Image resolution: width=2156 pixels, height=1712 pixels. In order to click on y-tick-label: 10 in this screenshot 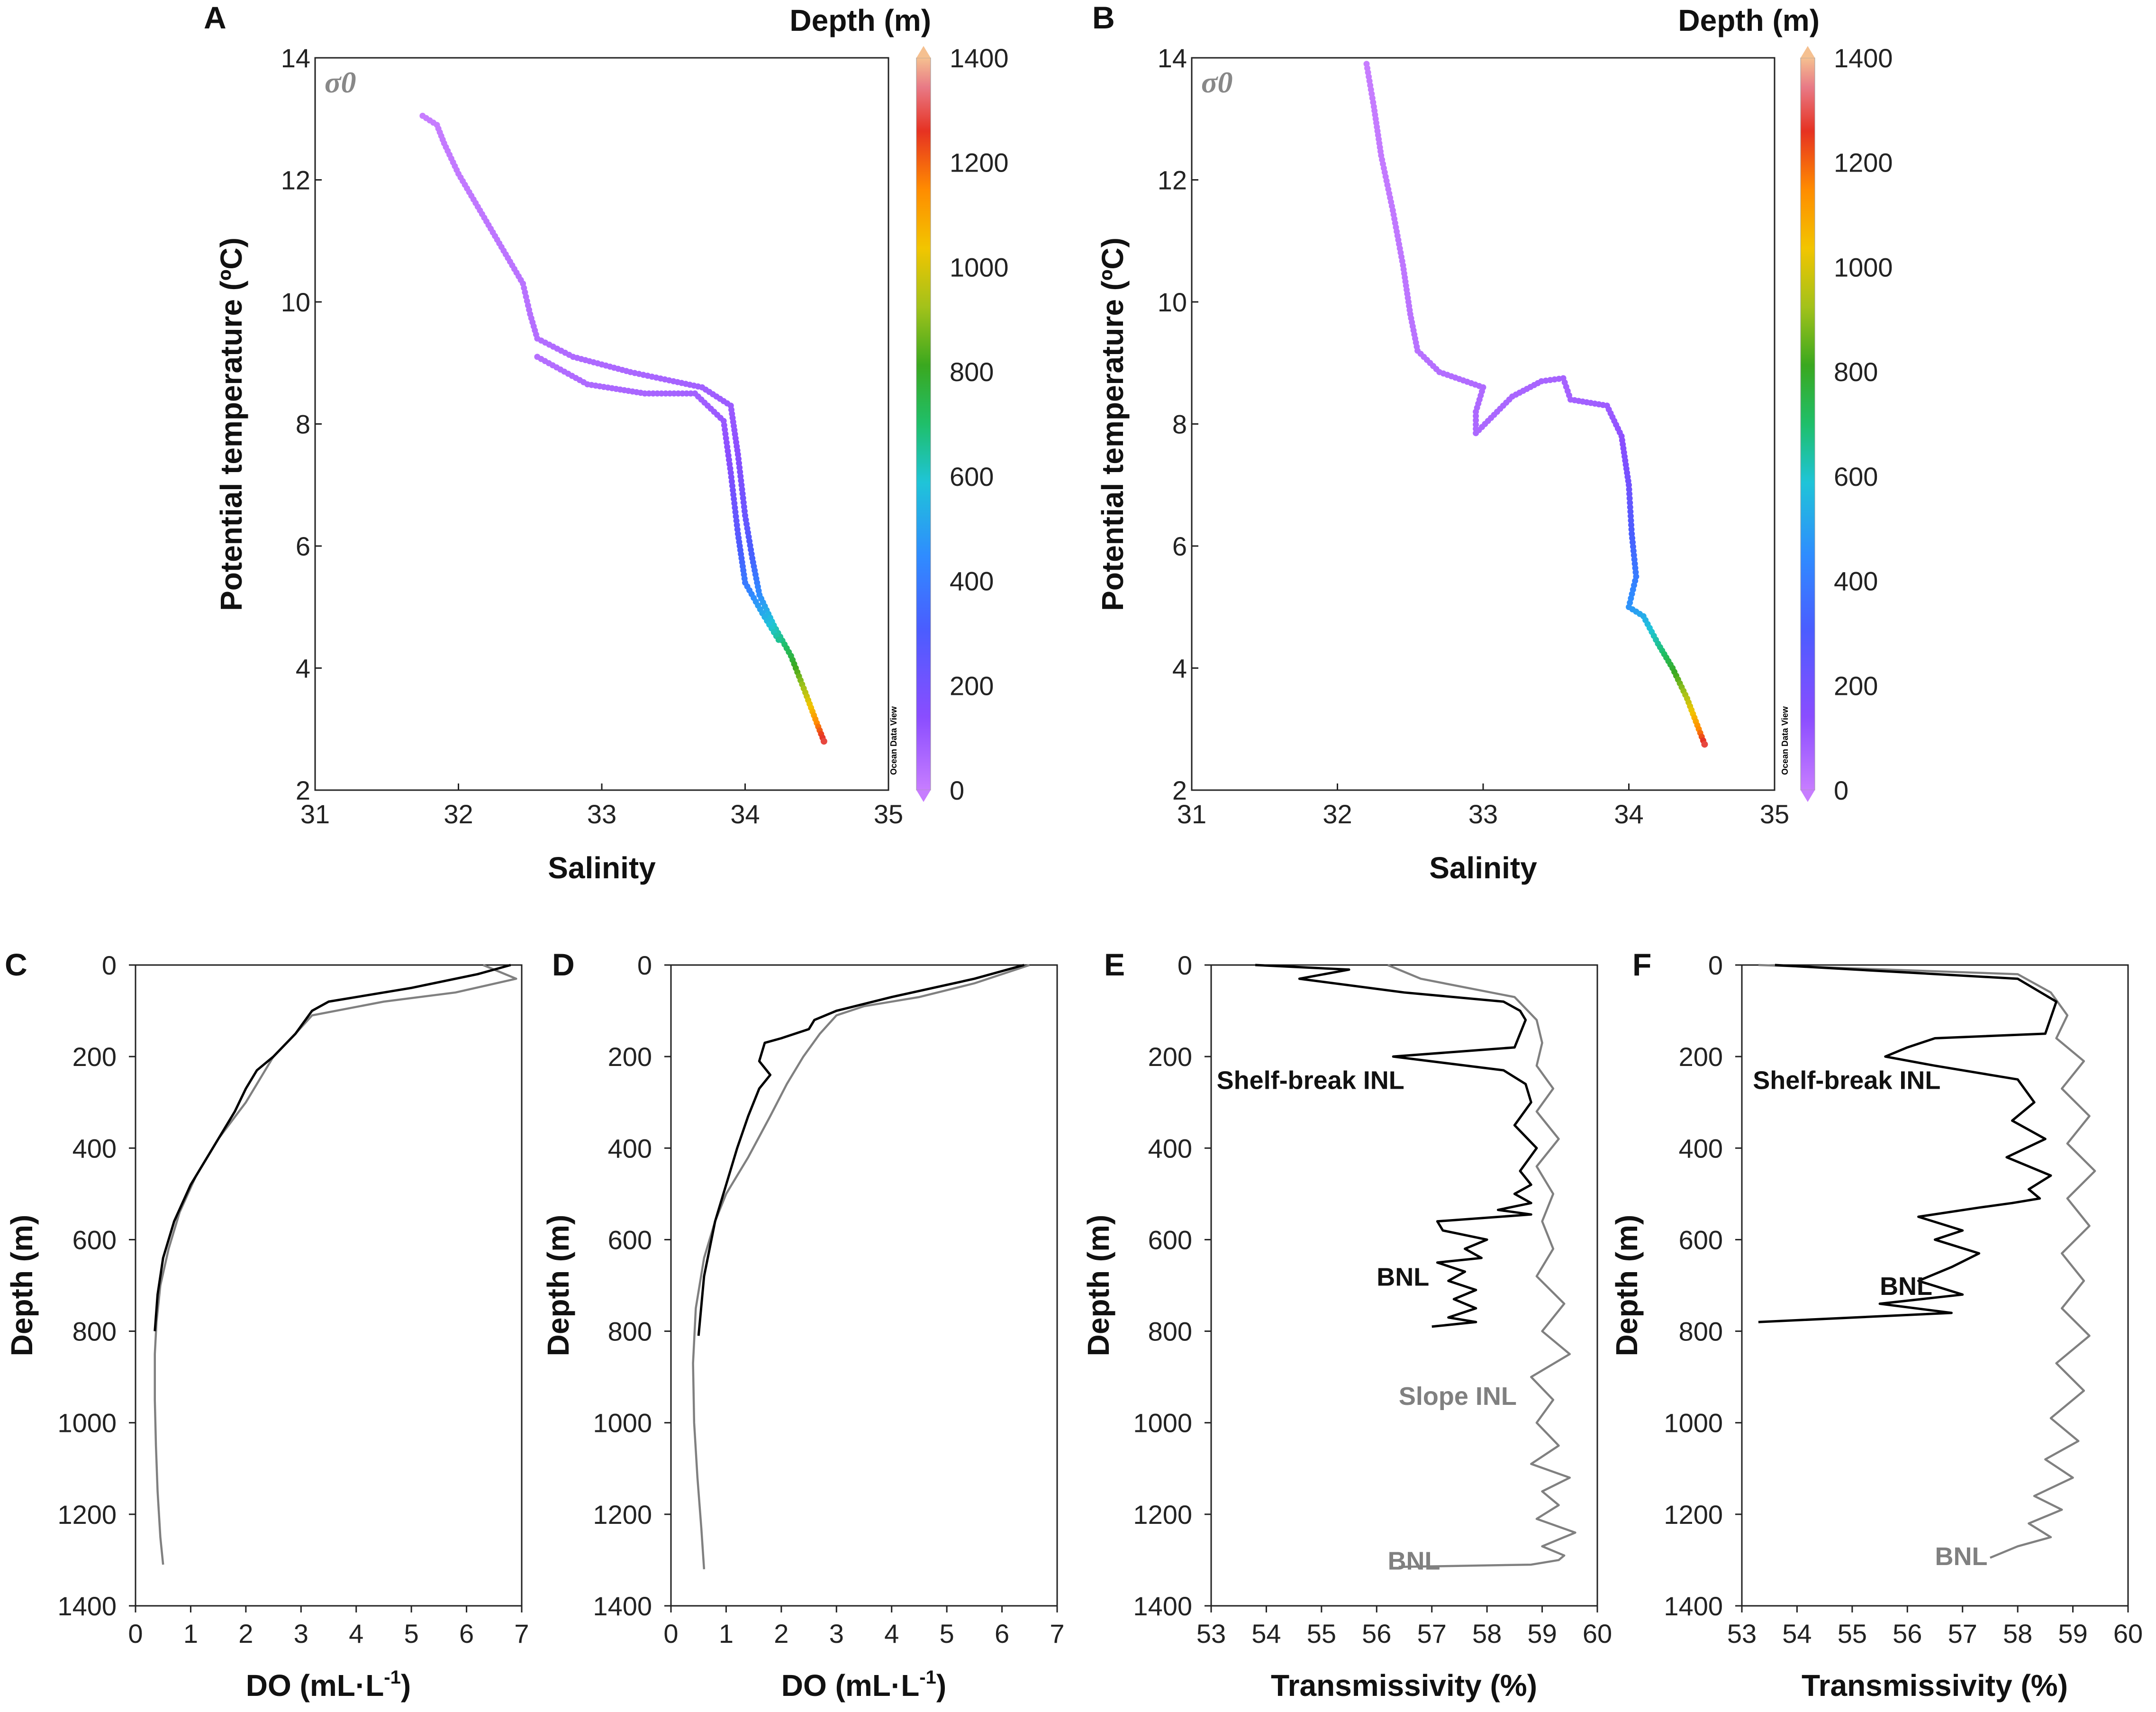, I will do `click(295, 302)`.